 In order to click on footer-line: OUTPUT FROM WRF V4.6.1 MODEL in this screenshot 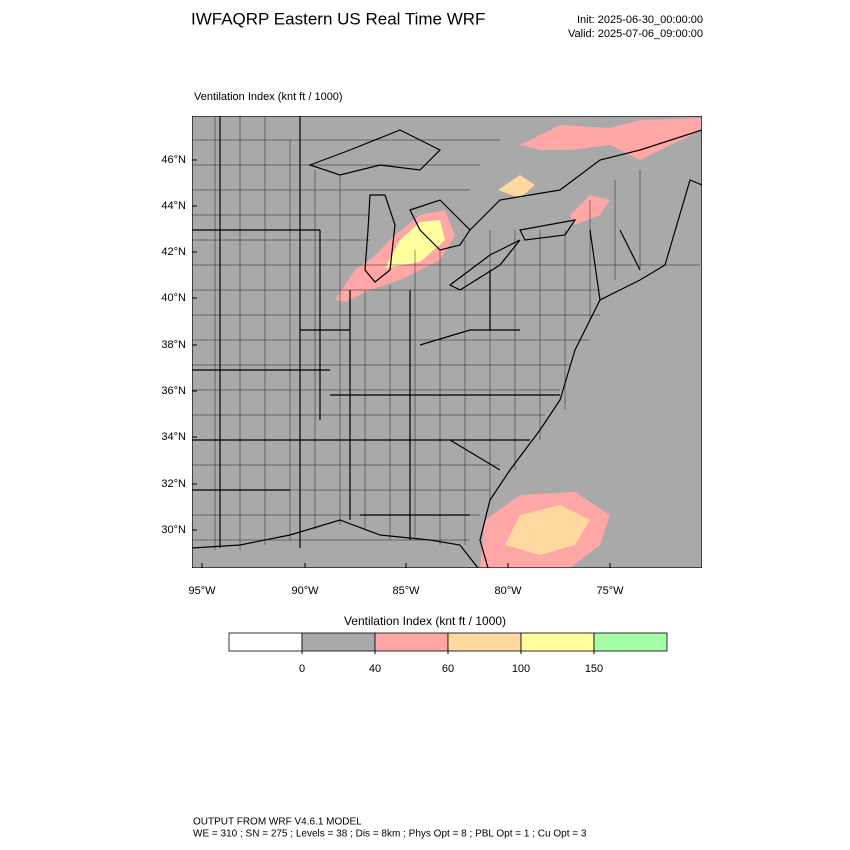, I will do `click(277, 822)`.